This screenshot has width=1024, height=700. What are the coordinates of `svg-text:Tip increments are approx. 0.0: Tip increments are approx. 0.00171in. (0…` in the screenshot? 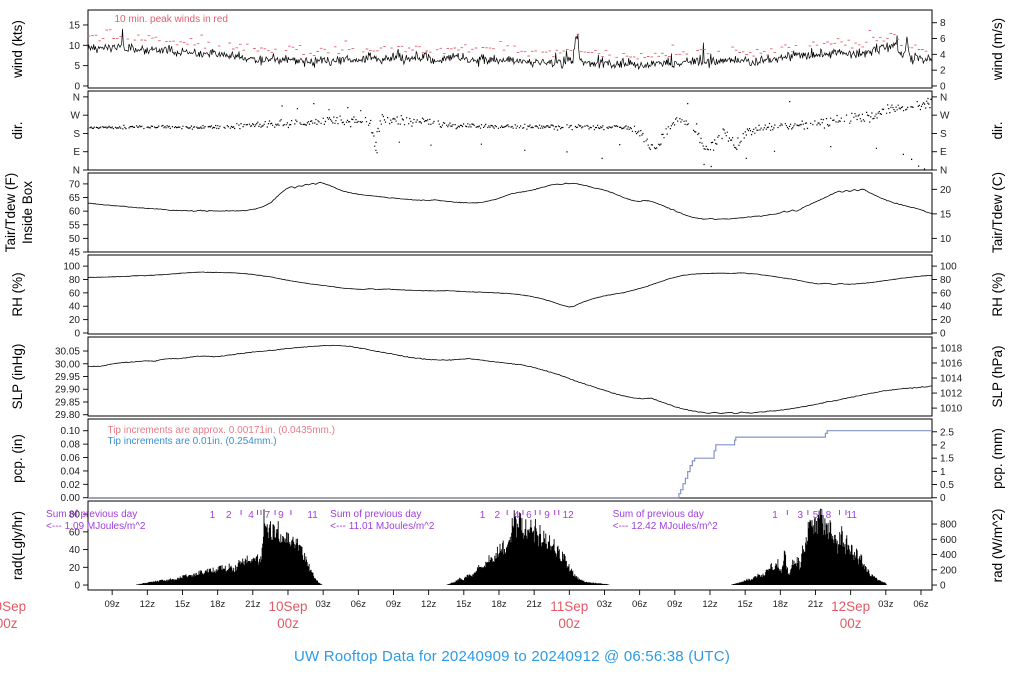 It's located at (221, 430).